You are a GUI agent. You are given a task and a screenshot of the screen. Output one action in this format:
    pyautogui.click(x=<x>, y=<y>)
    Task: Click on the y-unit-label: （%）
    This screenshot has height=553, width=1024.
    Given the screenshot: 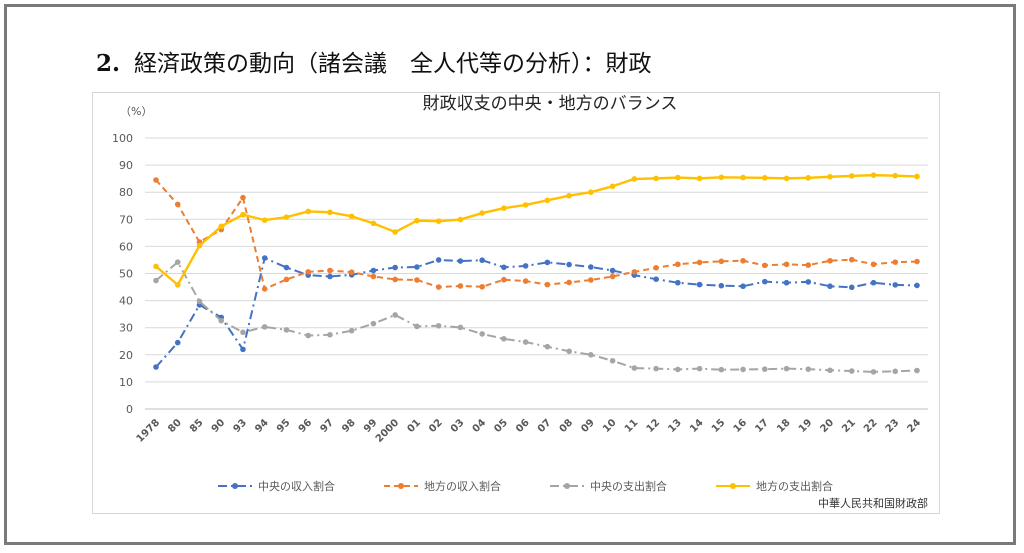 What is the action you would take?
    pyautogui.click(x=136, y=111)
    